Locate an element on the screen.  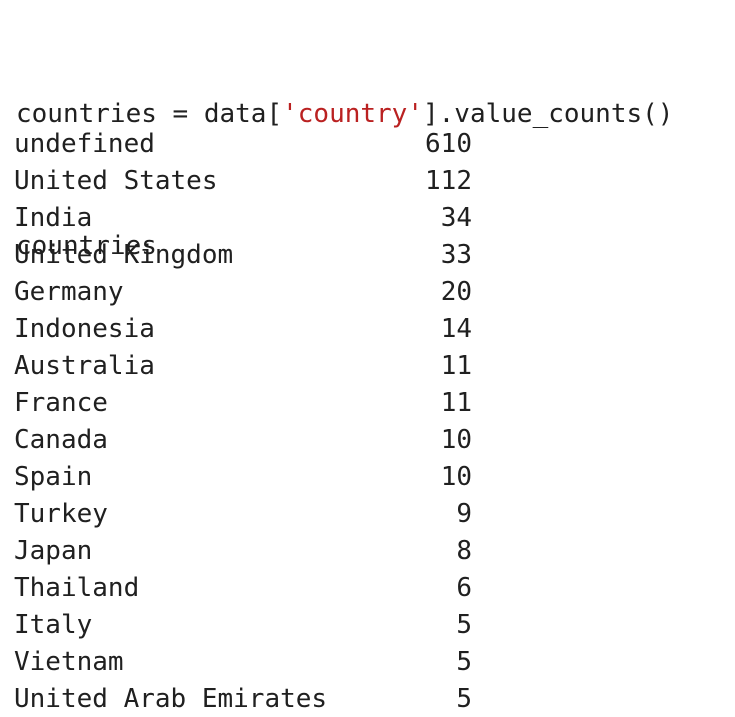
country-label: undefined is located at coordinates (84, 143).